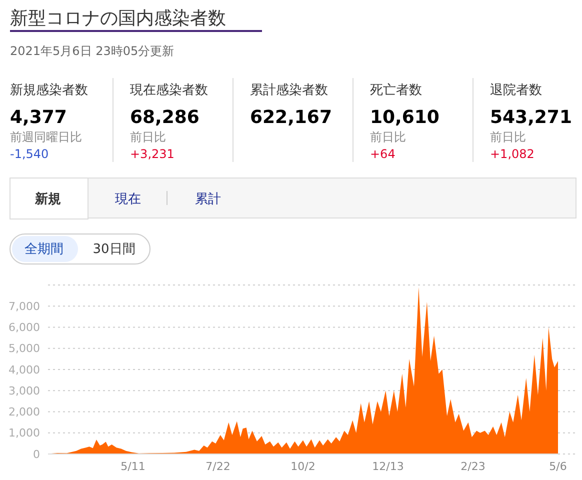  I want to click on text: 死亡者数, so click(396, 90).